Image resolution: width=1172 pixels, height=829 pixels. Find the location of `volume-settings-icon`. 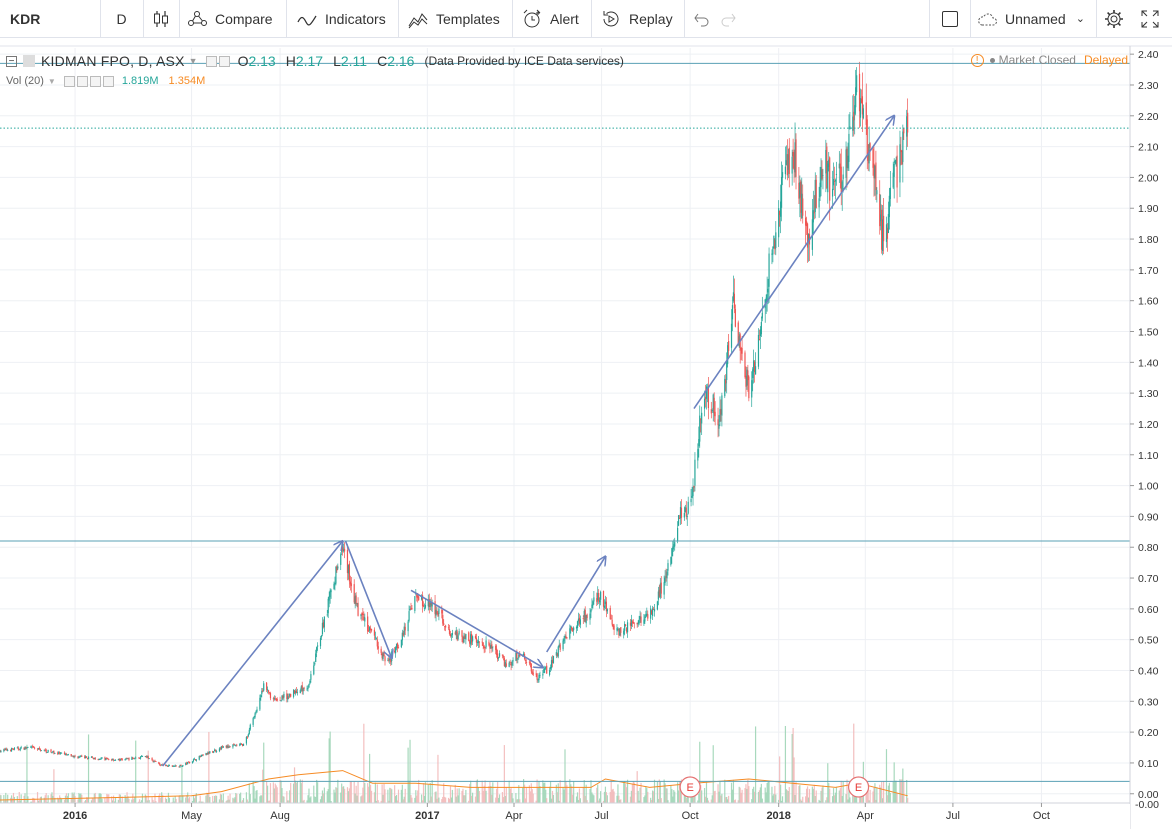

volume-settings-icon is located at coordinates (82, 81).